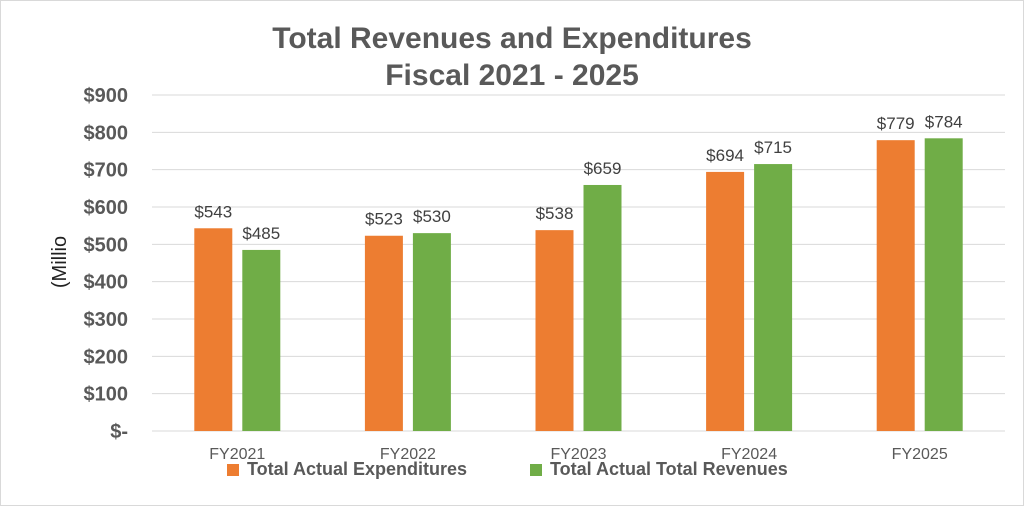 This screenshot has width=1024, height=506. What do you see at coordinates (213, 211) in the screenshot?
I see `data-label: $543` at bounding box center [213, 211].